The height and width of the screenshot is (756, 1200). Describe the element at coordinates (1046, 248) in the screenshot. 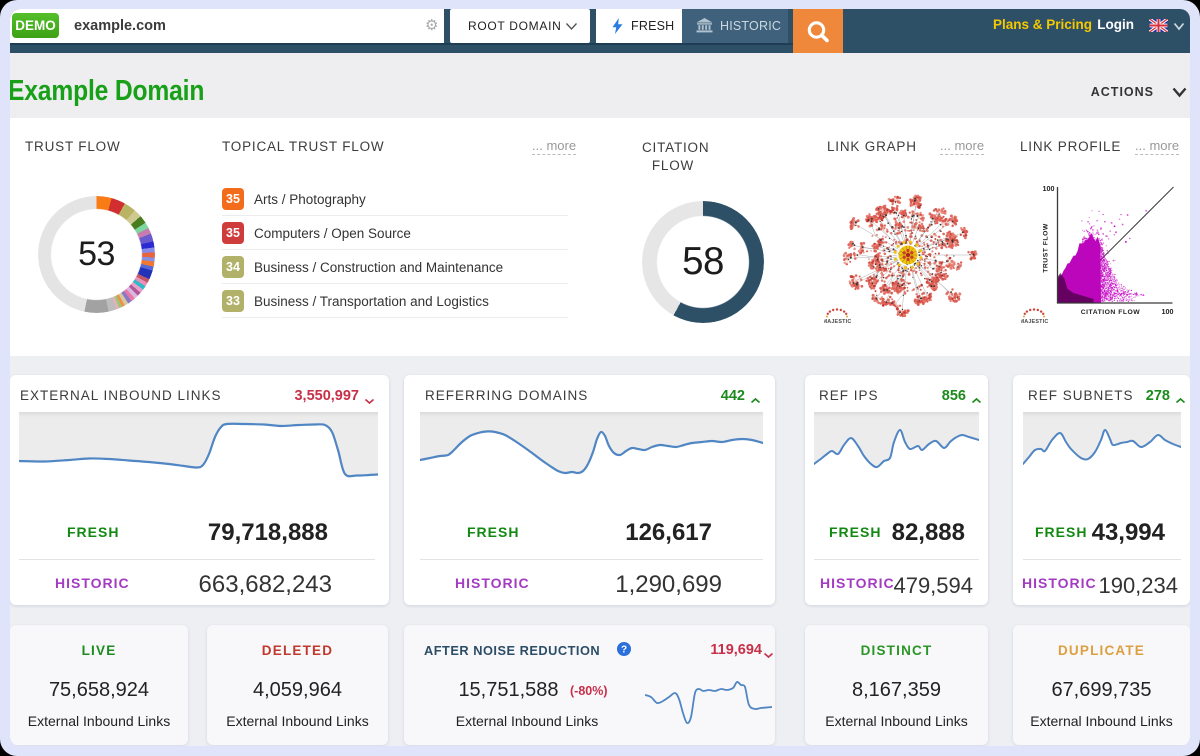

I see `svg-text: TRUST FLOW` at that location.